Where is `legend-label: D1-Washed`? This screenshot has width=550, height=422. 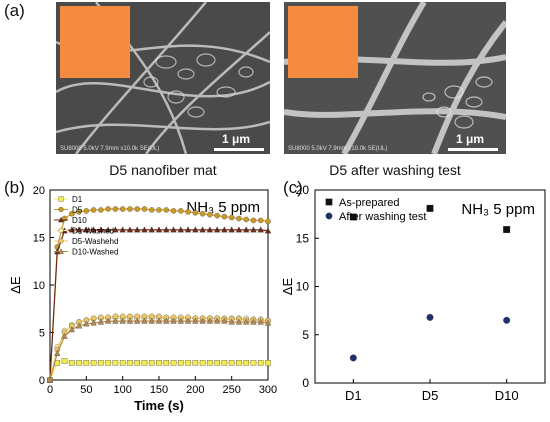 legend-label: D1-Washed is located at coordinates (93, 231).